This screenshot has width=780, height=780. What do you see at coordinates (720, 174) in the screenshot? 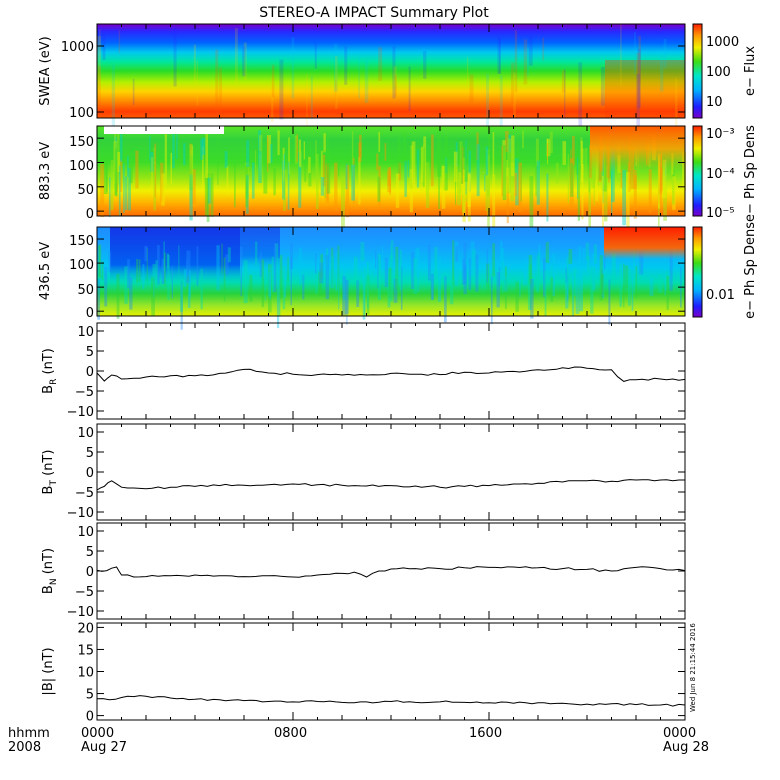
I see `pad883-cb-tick-1e-4: 10⁻⁴` at bounding box center [720, 174].